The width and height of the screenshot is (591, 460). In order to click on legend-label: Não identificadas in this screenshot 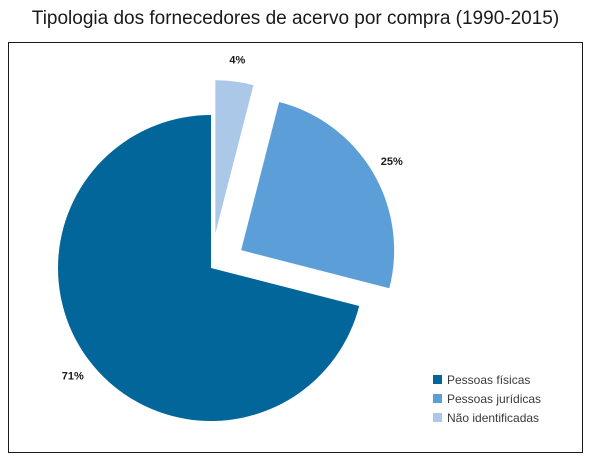, I will do `click(493, 417)`.